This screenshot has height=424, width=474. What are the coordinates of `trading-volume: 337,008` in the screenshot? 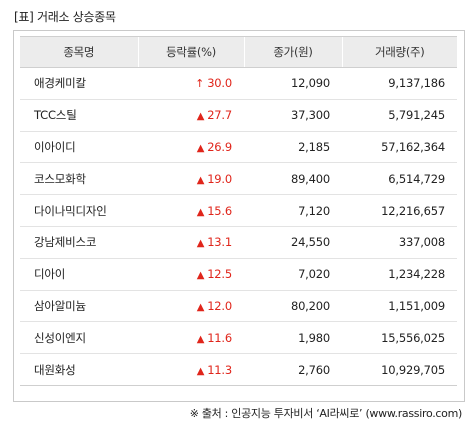 It's located at (399, 242).